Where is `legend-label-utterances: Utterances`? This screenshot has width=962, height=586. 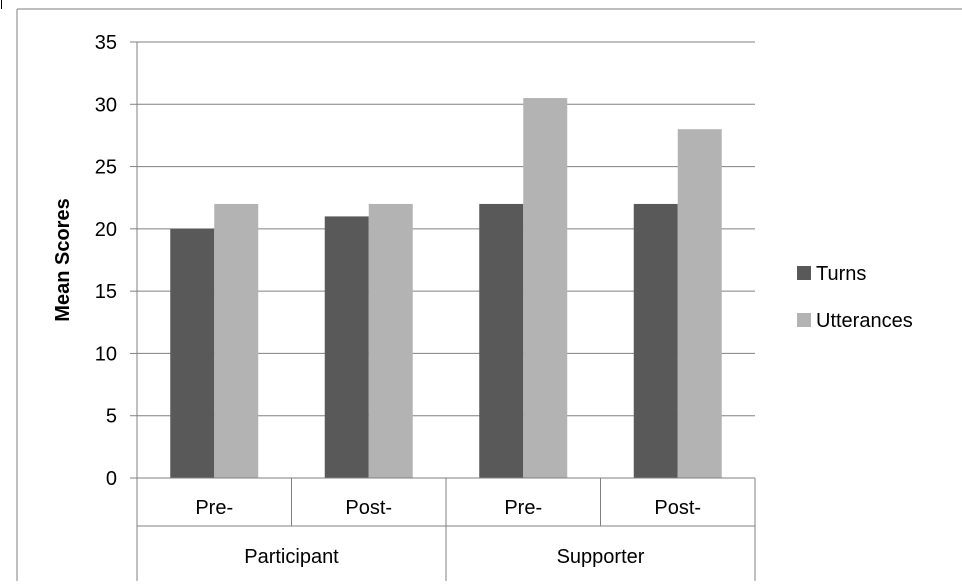
legend-label-utterances: Utterances is located at coordinates (864, 321).